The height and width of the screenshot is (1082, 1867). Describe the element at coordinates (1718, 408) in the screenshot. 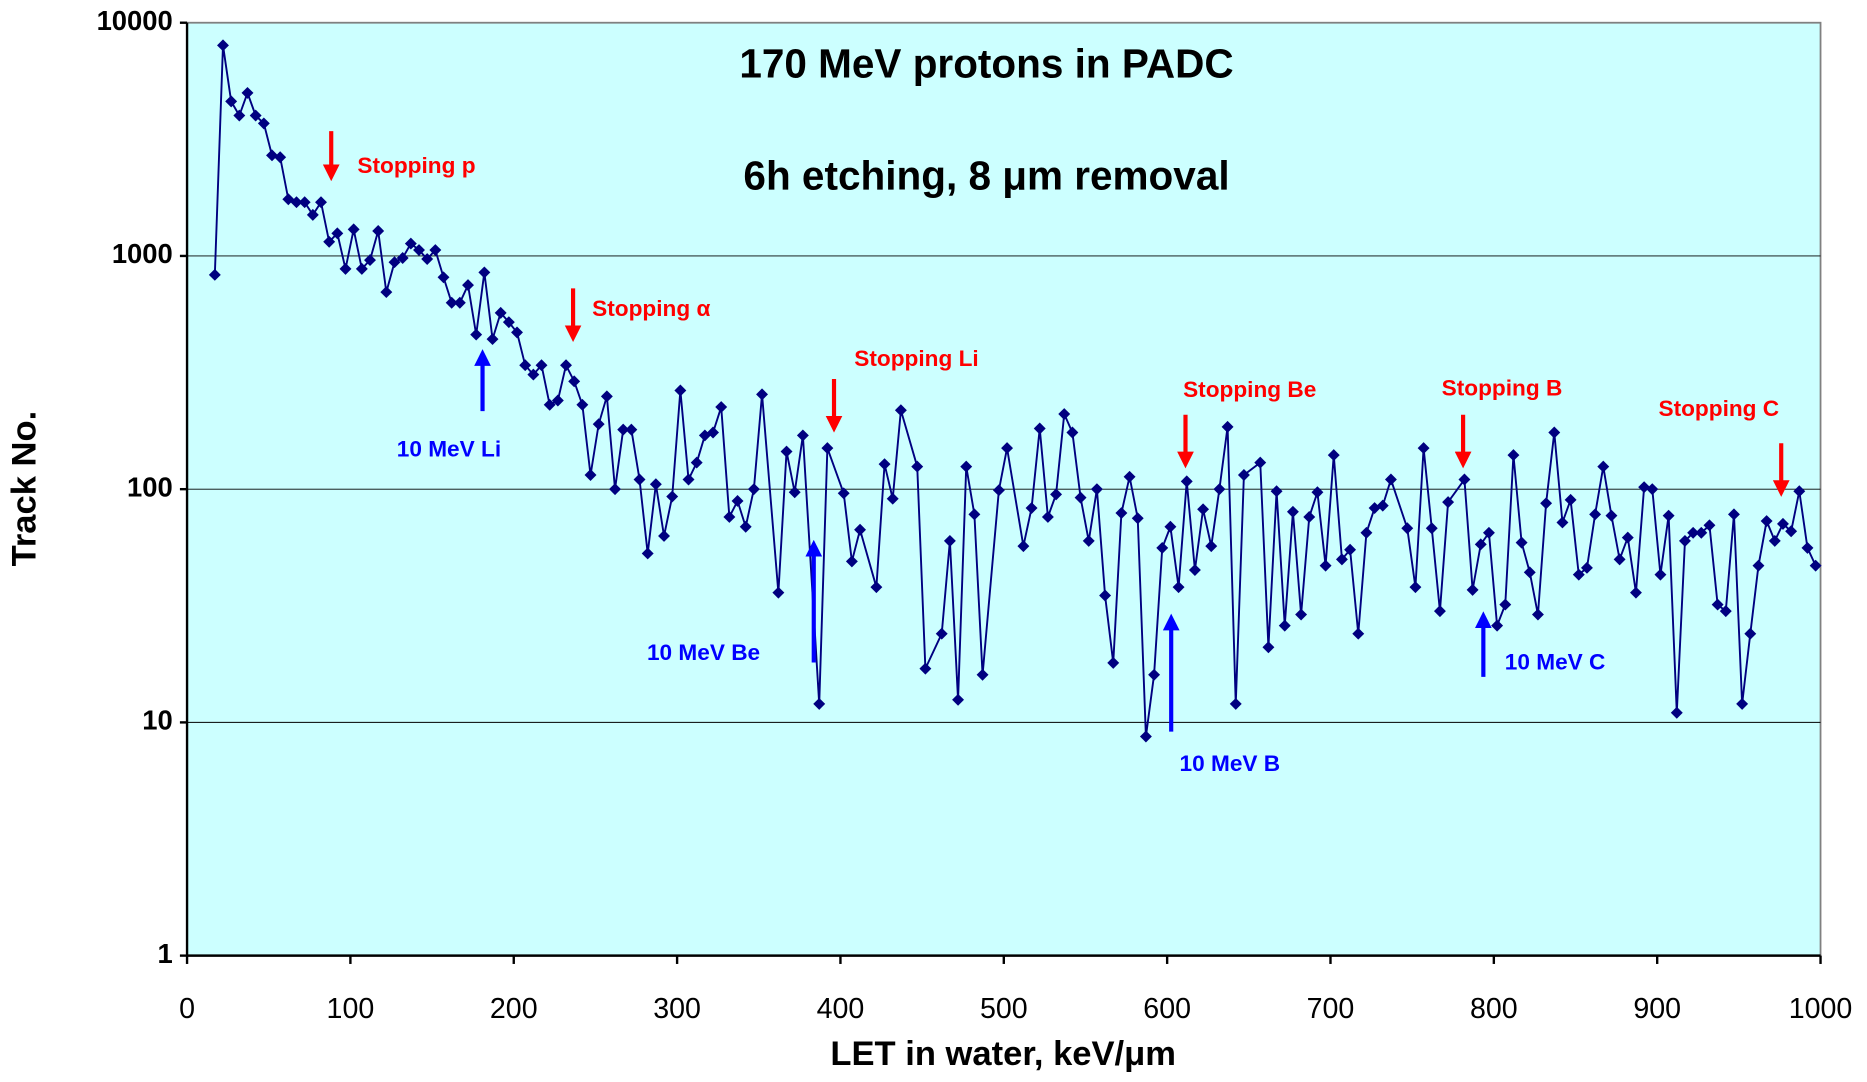

I see `annotation-label: Stopping C` at that location.